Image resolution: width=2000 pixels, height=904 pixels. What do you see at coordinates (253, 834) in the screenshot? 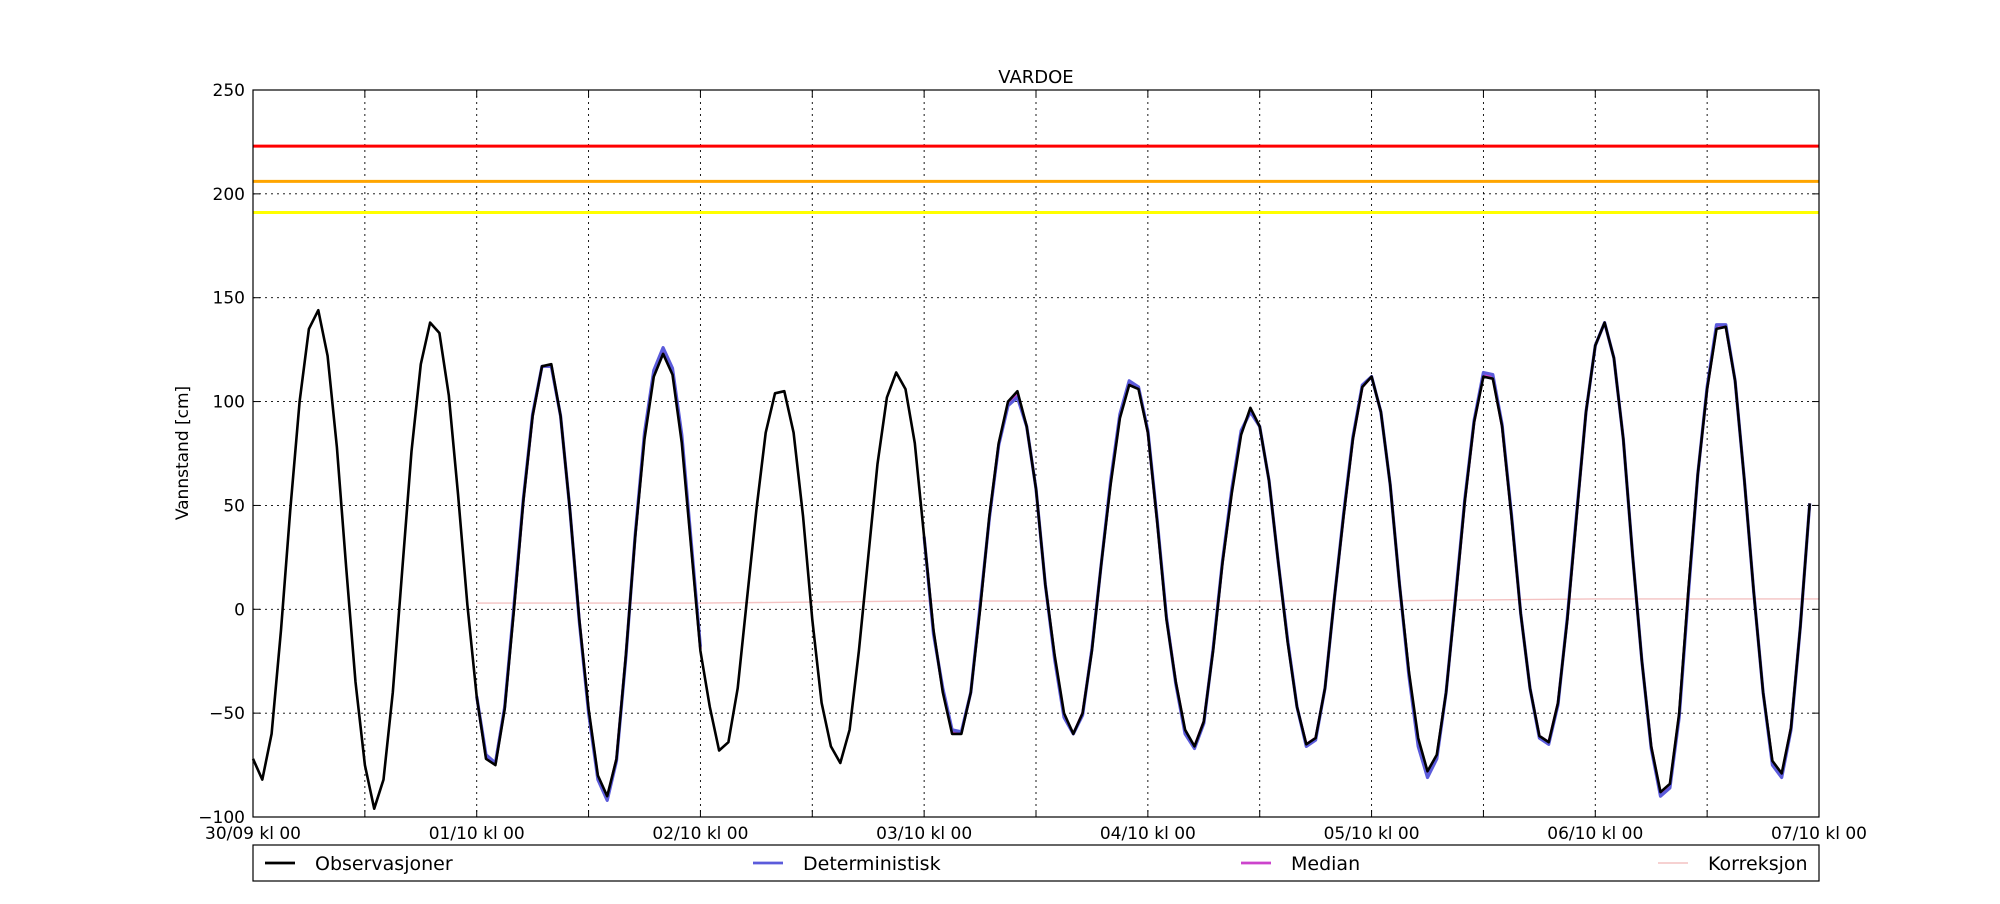
I see `x-tick-label: 30/09 kl 00` at bounding box center [253, 834].